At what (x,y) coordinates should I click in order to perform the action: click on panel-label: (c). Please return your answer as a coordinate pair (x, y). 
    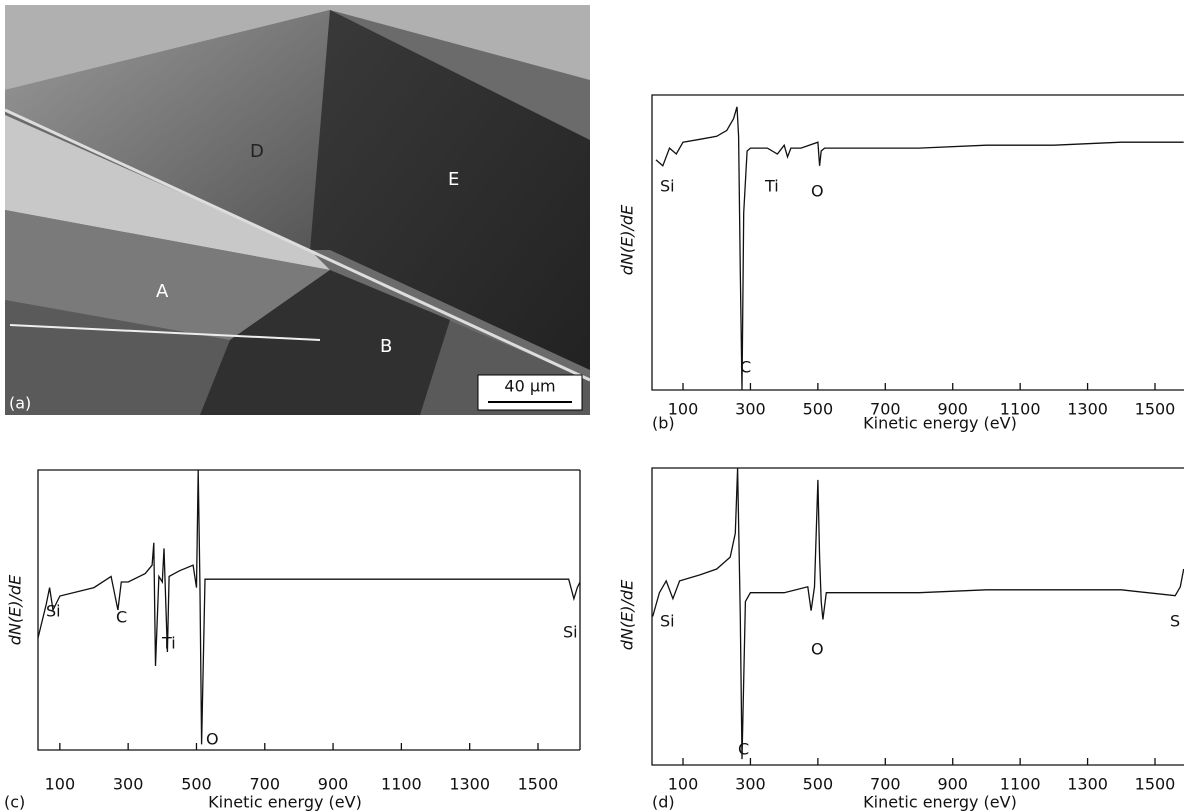
    Looking at the image, I should click on (14, 802).